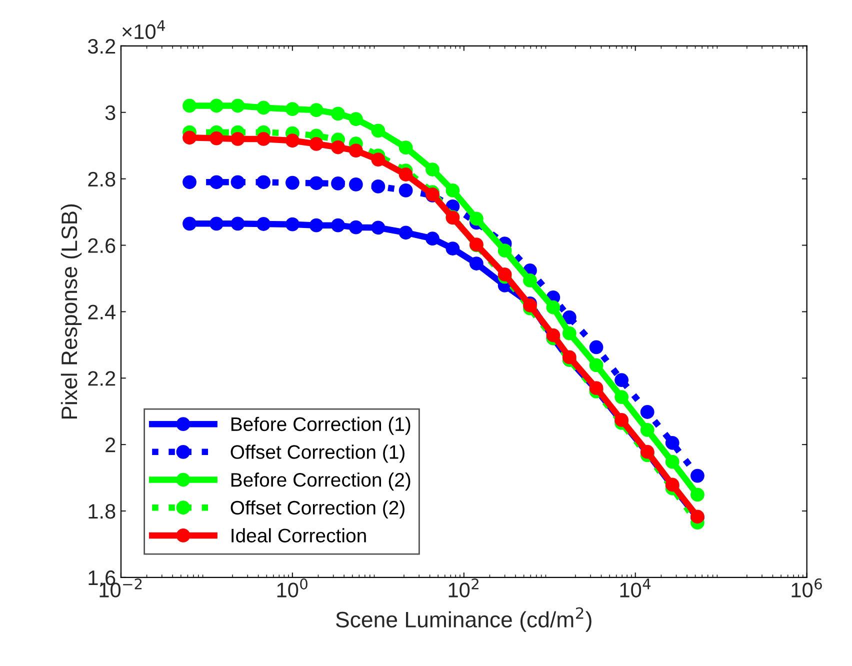  What do you see at coordinates (317, 453) in the screenshot?
I see `legend-label: Offset Correction (1)` at bounding box center [317, 453].